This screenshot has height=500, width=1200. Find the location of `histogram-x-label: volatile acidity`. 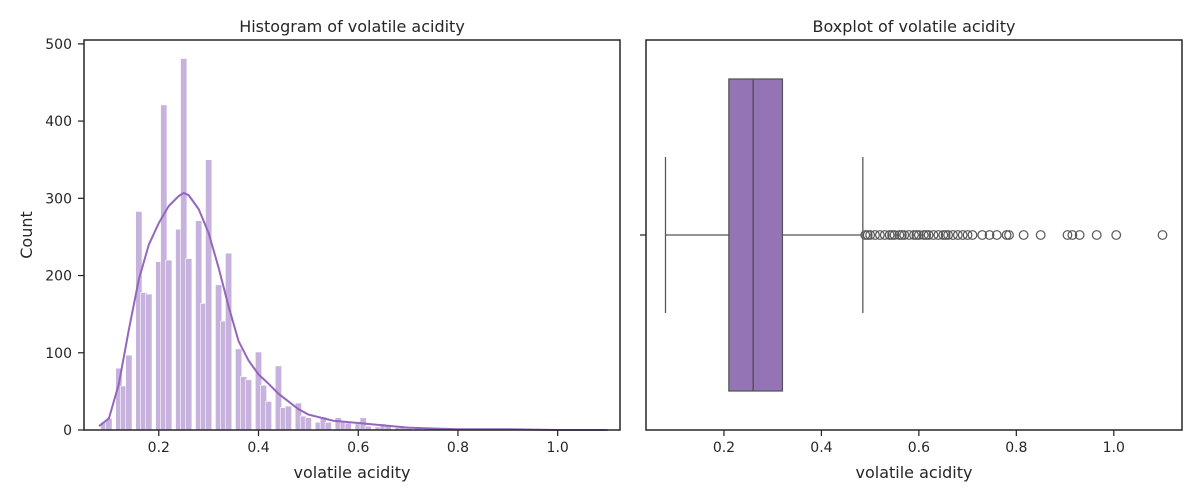

histogram-x-label: volatile acidity is located at coordinates (352, 472).